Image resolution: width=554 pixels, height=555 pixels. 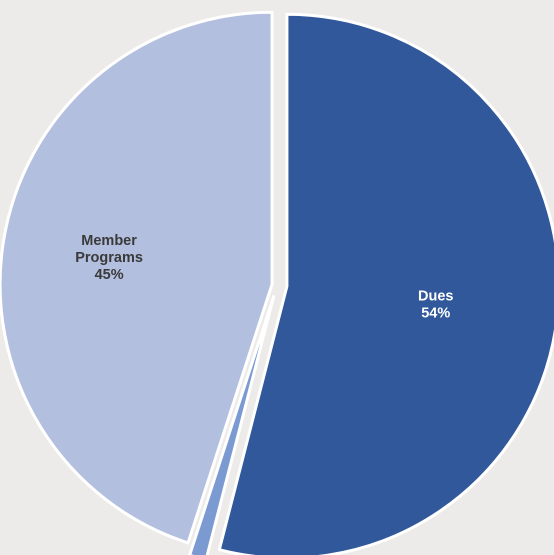 I want to click on pie-label-member-programs-line-3: 45%, so click(x=109, y=275).